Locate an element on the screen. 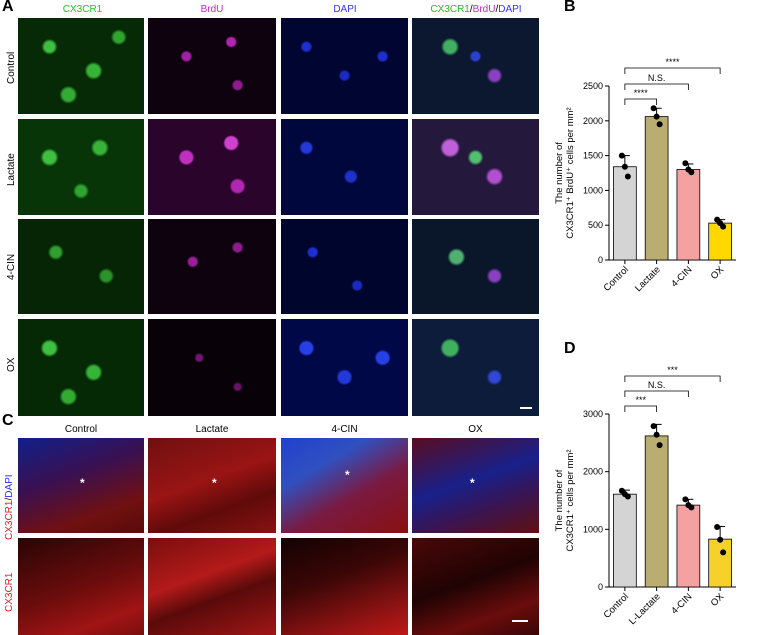  x-tick-label: Lactate is located at coordinates (648, 279).